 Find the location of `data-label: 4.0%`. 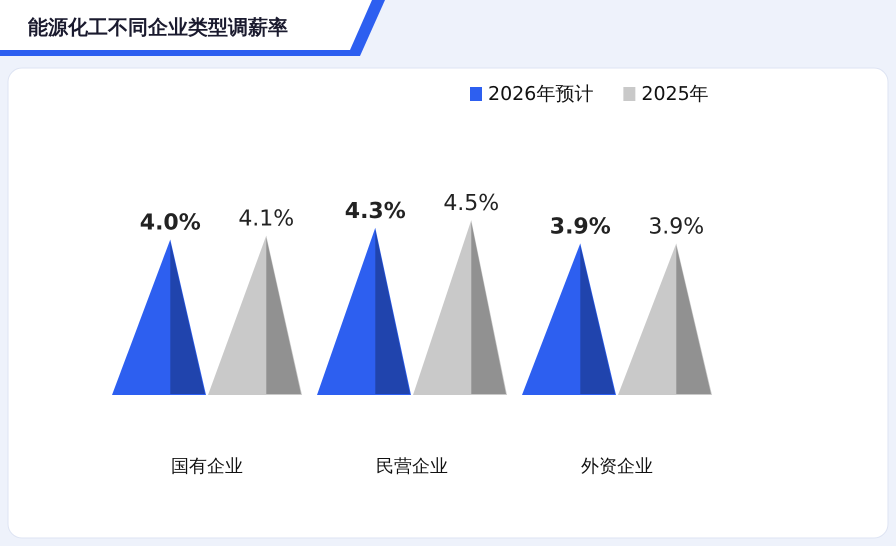

data-label: 4.0% is located at coordinates (170, 223).